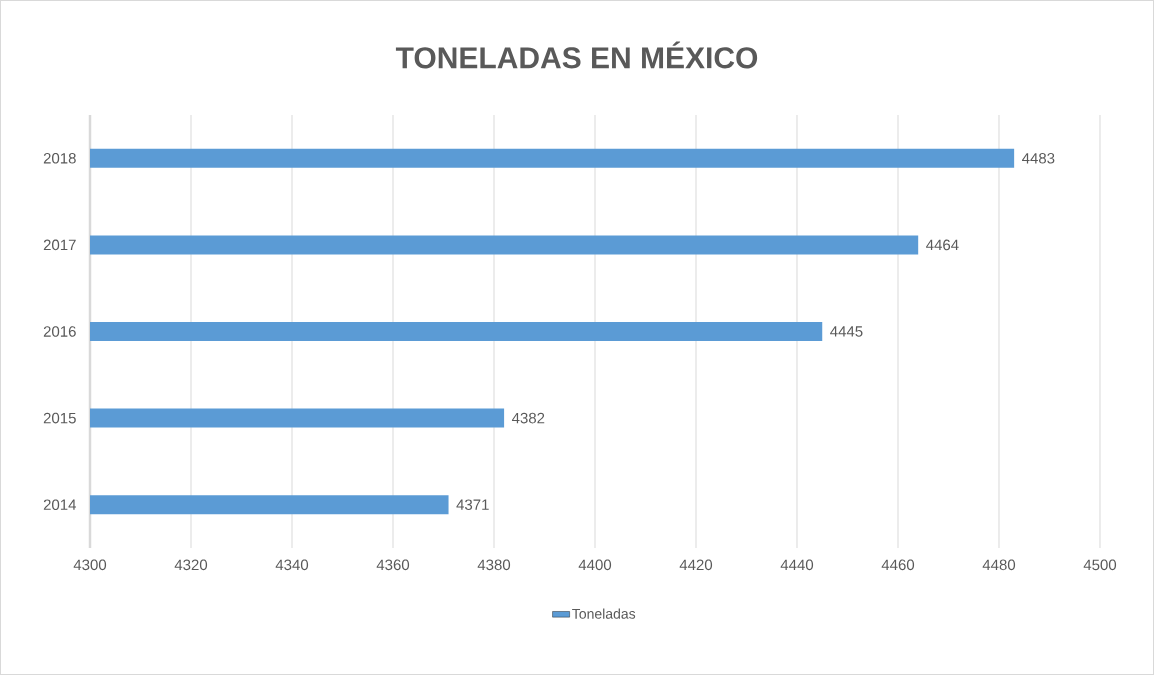 The height and width of the screenshot is (675, 1154). I want to click on data-label: 4483, so click(1038, 158).